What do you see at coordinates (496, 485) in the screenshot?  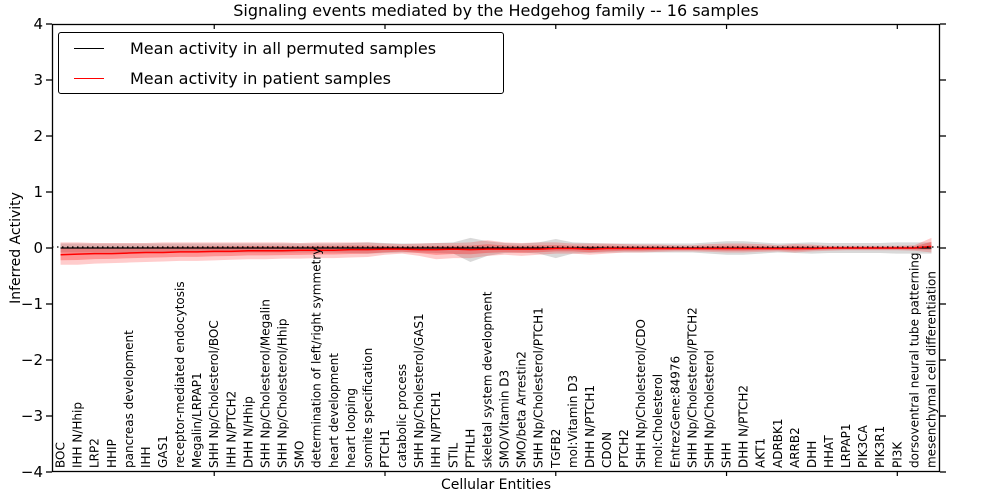 I see `x-axis-label: Cellular Entities` at bounding box center [496, 485].